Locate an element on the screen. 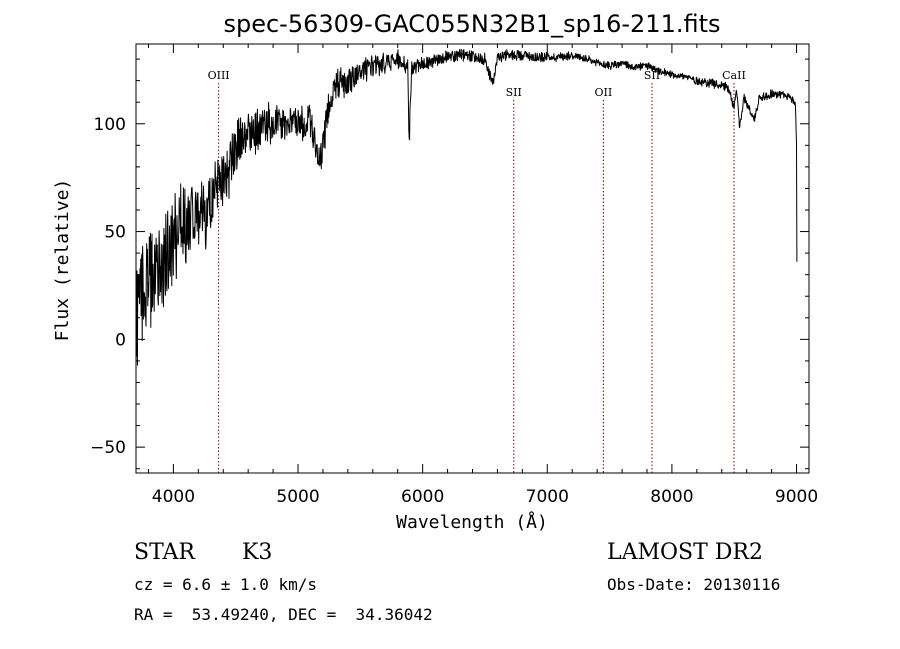  y-tick-label: −50 is located at coordinates (108, 448).